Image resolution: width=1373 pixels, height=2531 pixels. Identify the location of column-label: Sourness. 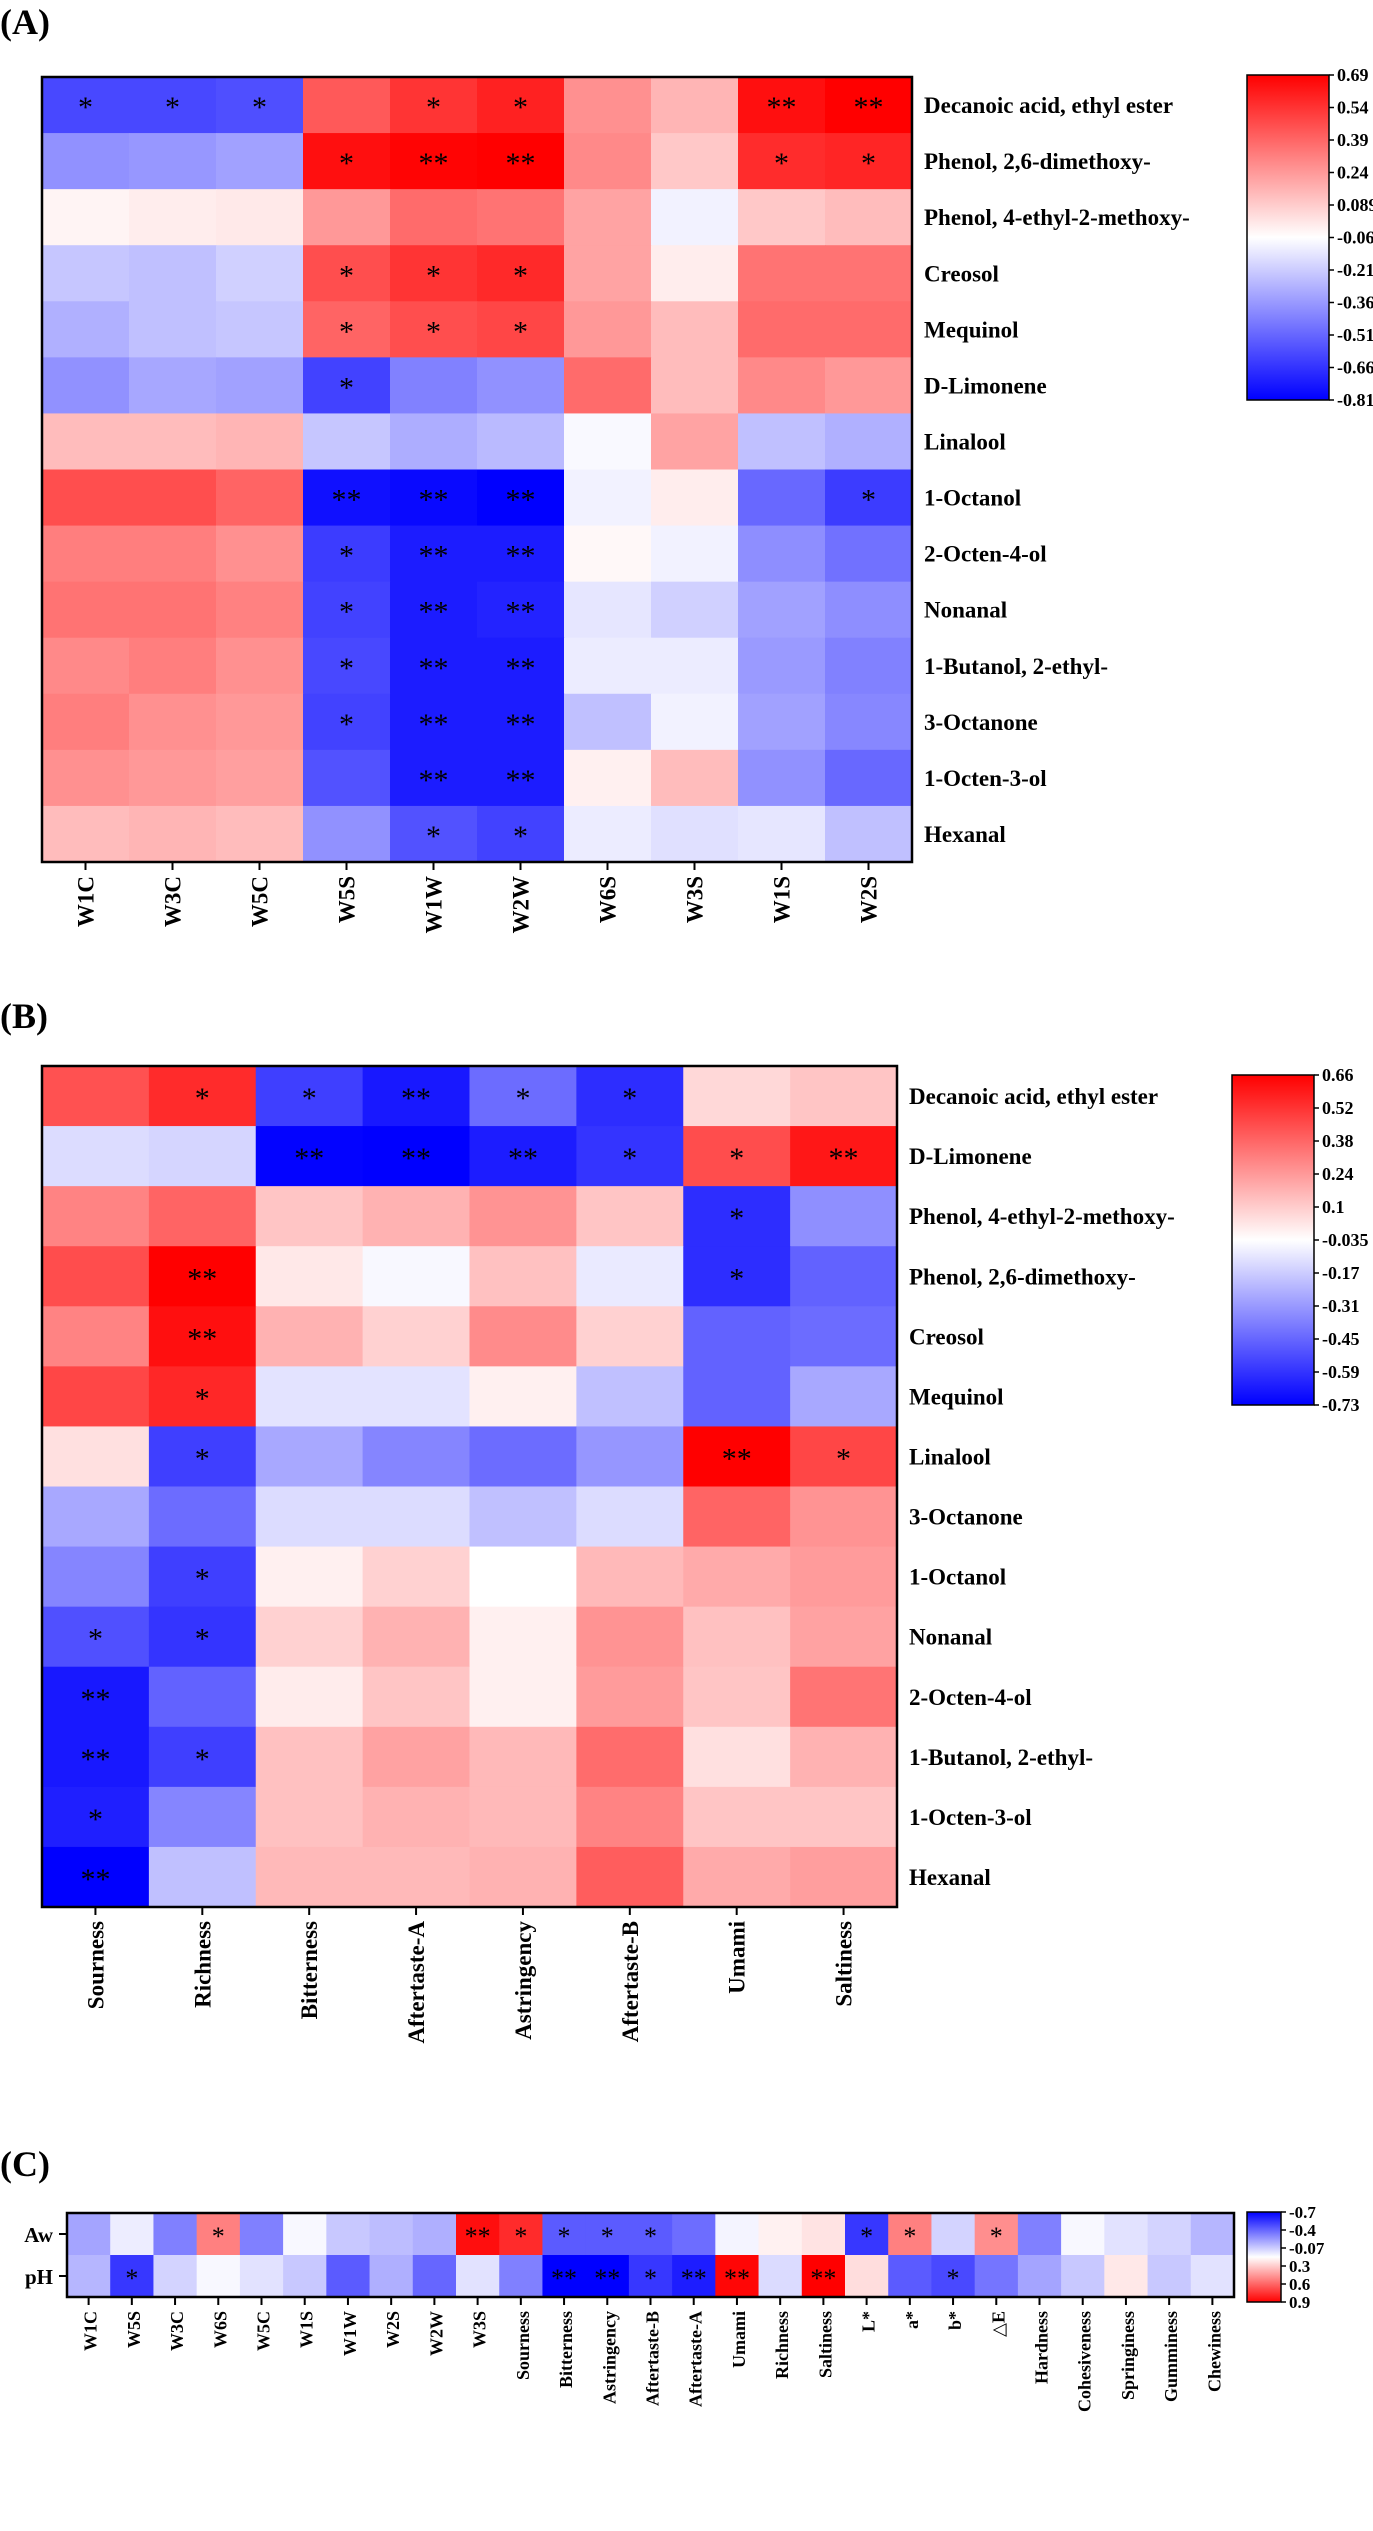
(95, 1965).